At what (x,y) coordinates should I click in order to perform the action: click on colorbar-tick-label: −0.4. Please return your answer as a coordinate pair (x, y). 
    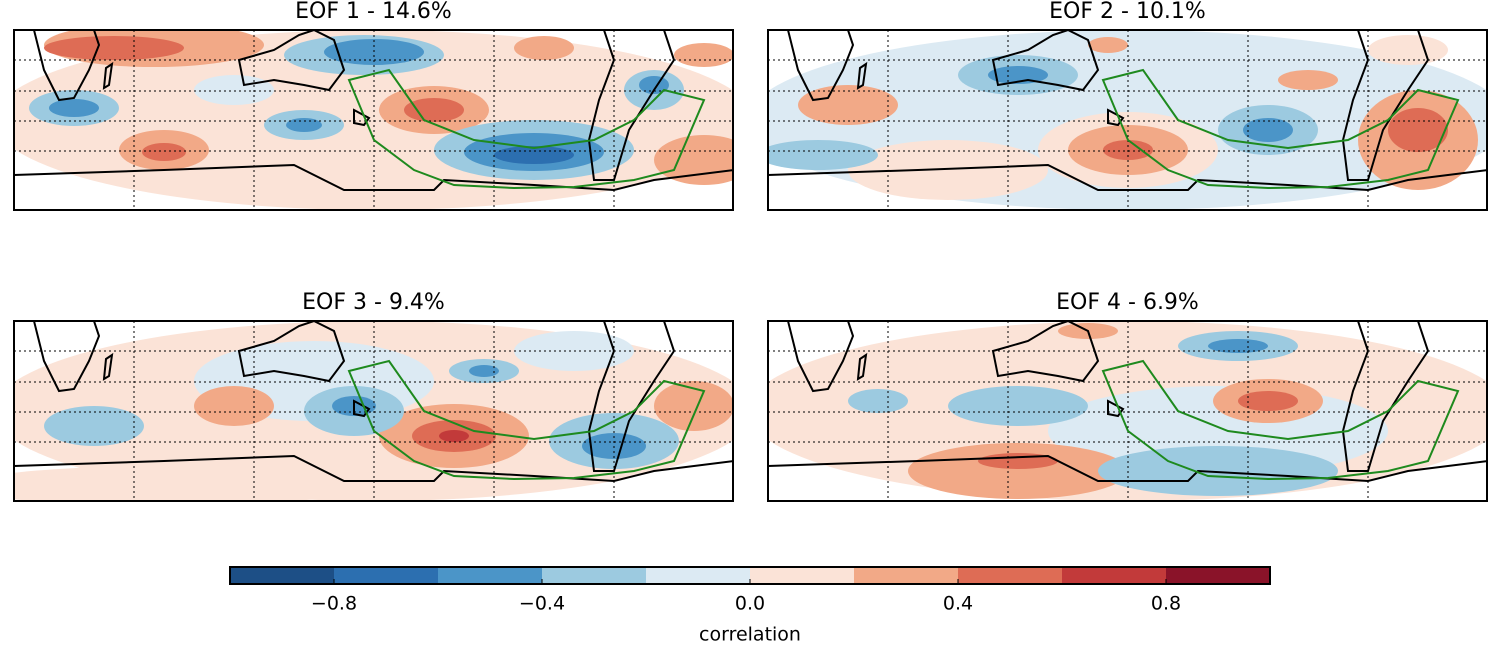
    Looking at the image, I should click on (542, 604).